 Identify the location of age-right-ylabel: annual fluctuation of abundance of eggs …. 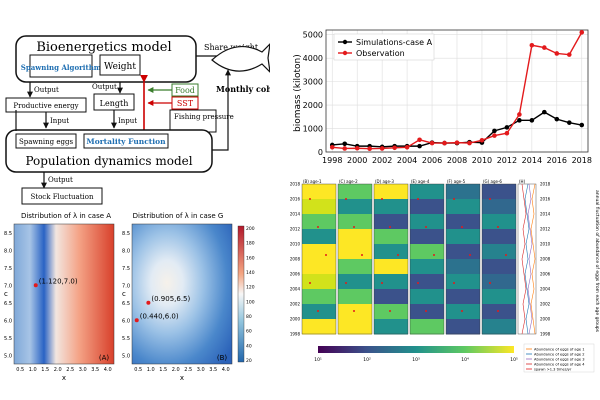
(597, 261).